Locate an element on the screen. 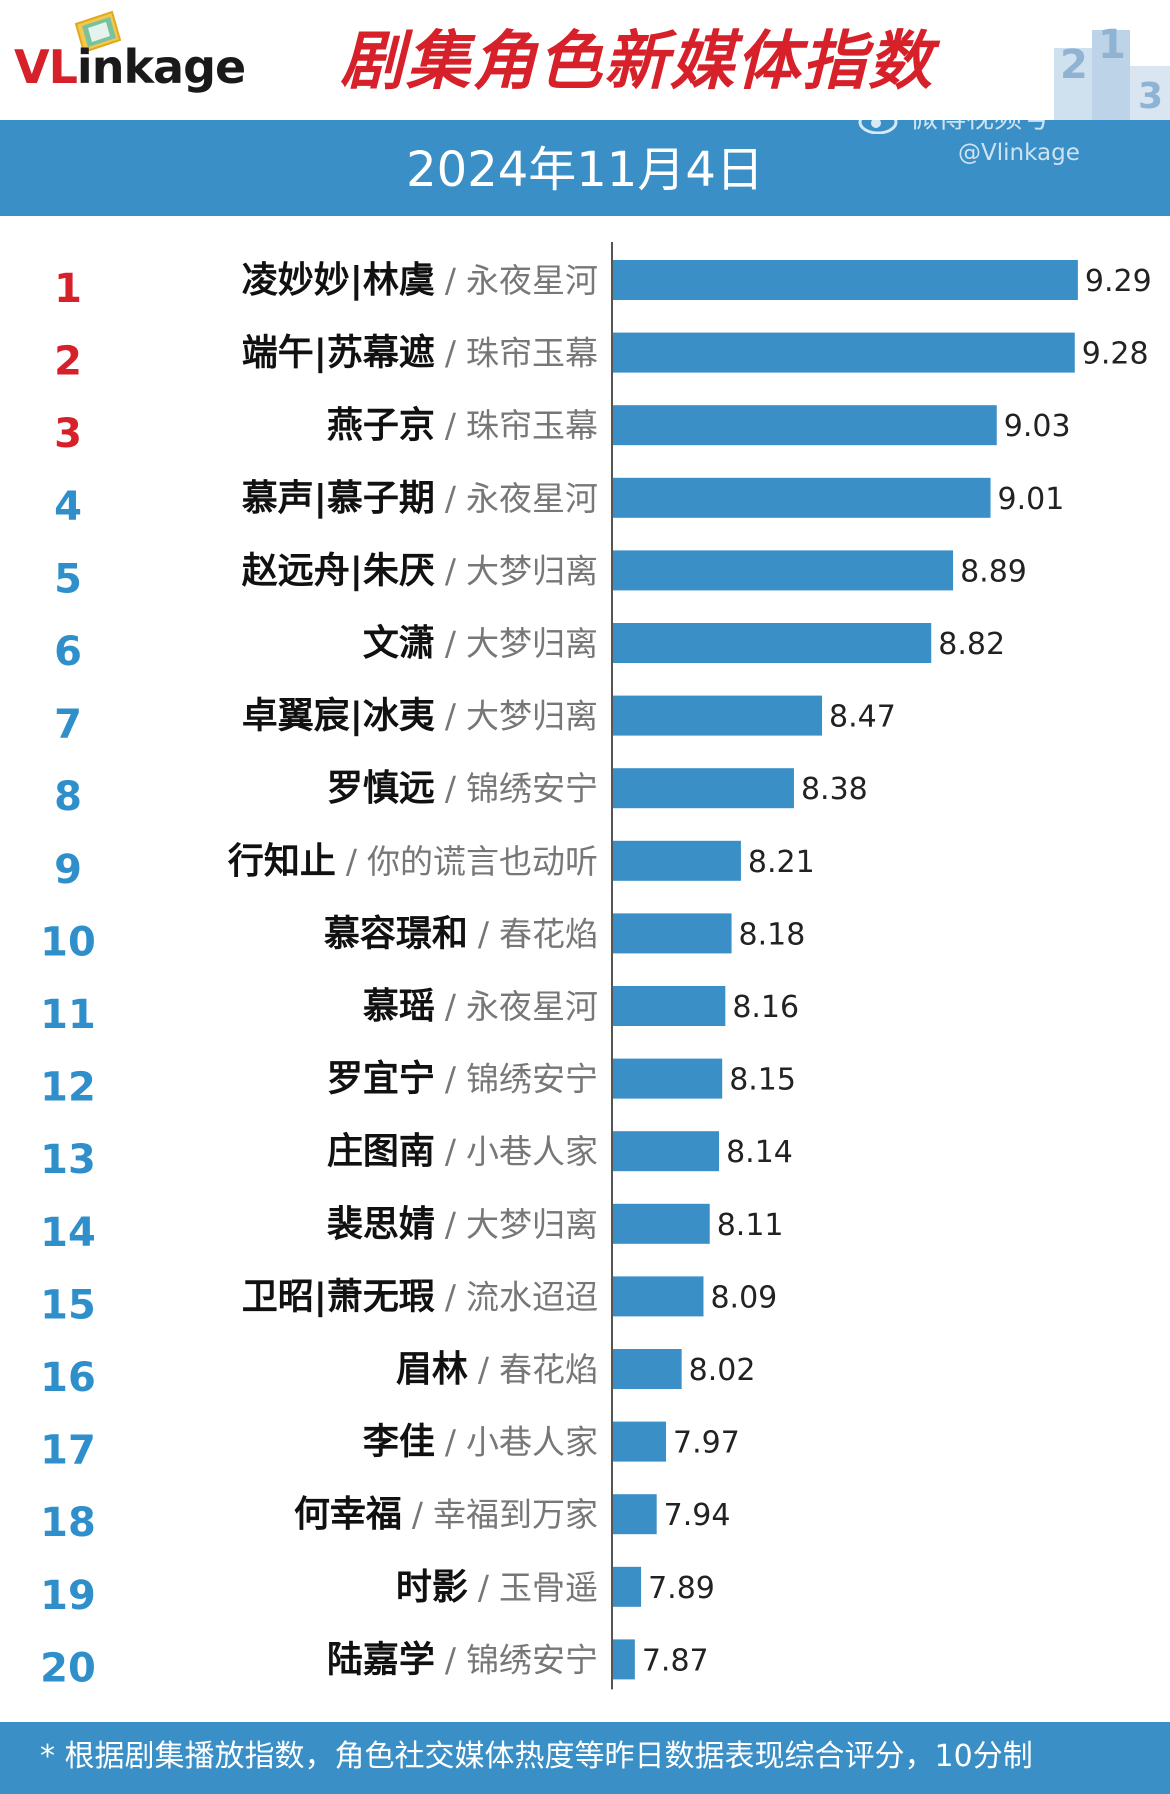 The height and width of the screenshot is (1794, 1170). category-label: 慕声|慕子期 / 永夜星河 is located at coordinates (420, 498).